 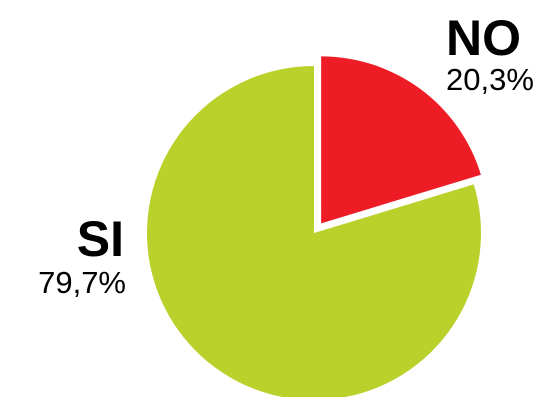 I want to click on slice-label-no: NO, so click(x=483, y=38).